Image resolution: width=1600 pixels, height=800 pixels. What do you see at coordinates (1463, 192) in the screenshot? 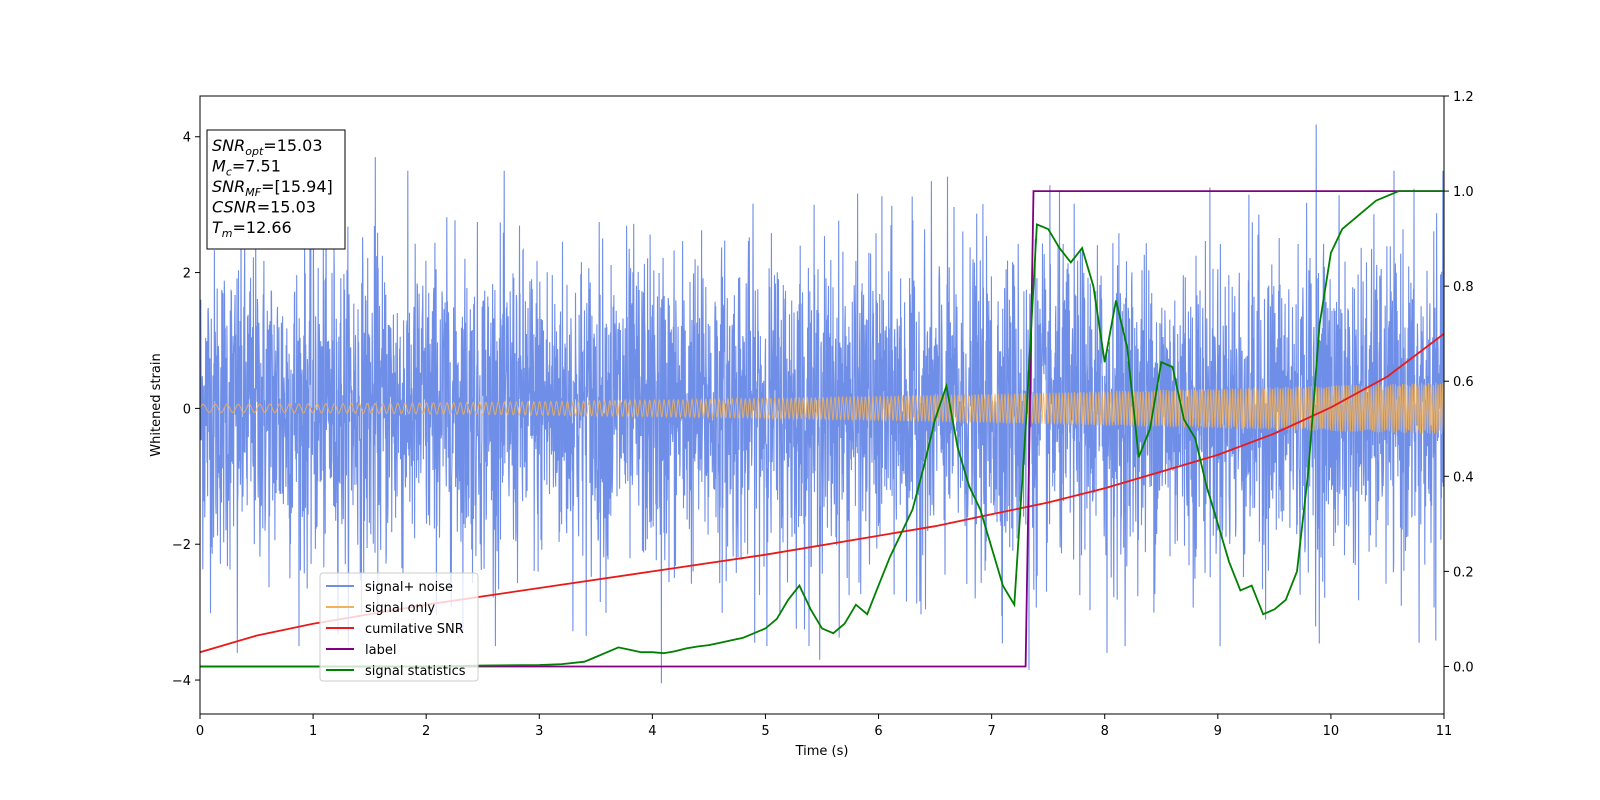
I see `y2-tick-label: 1.0` at bounding box center [1463, 192].